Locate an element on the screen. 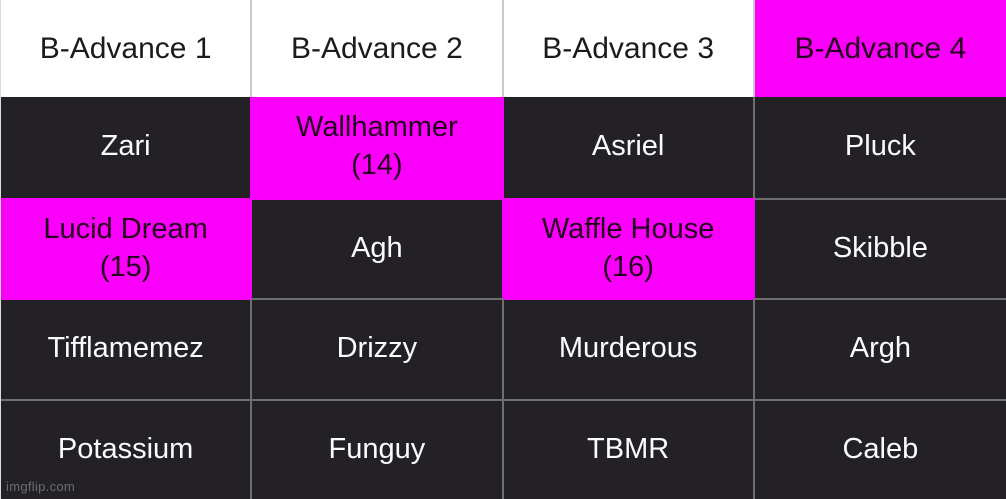  cell-tifflamemez: Tifflamemez is located at coordinates (127, 348).